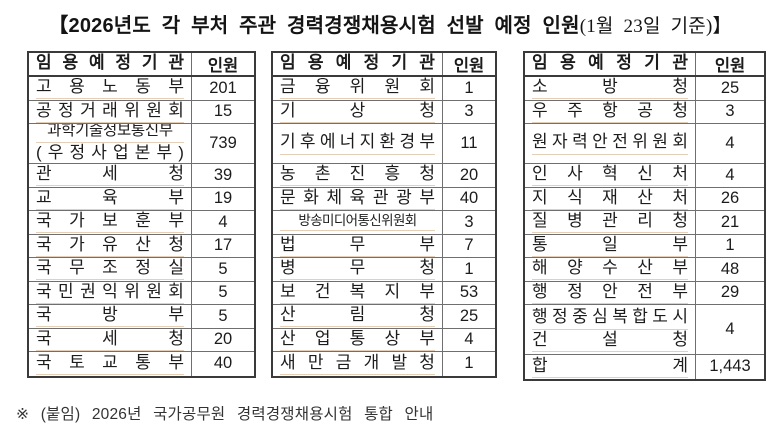 Image resolution: width=780 pixels, height=427 pixels. I want to click on agency-cell: 과학기술정보통신부(우 정 사 업 본 부), so click(110, 143).